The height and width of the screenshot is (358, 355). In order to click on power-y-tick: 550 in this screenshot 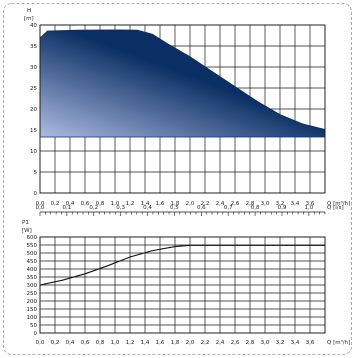, I will do `click(32, 246)`.